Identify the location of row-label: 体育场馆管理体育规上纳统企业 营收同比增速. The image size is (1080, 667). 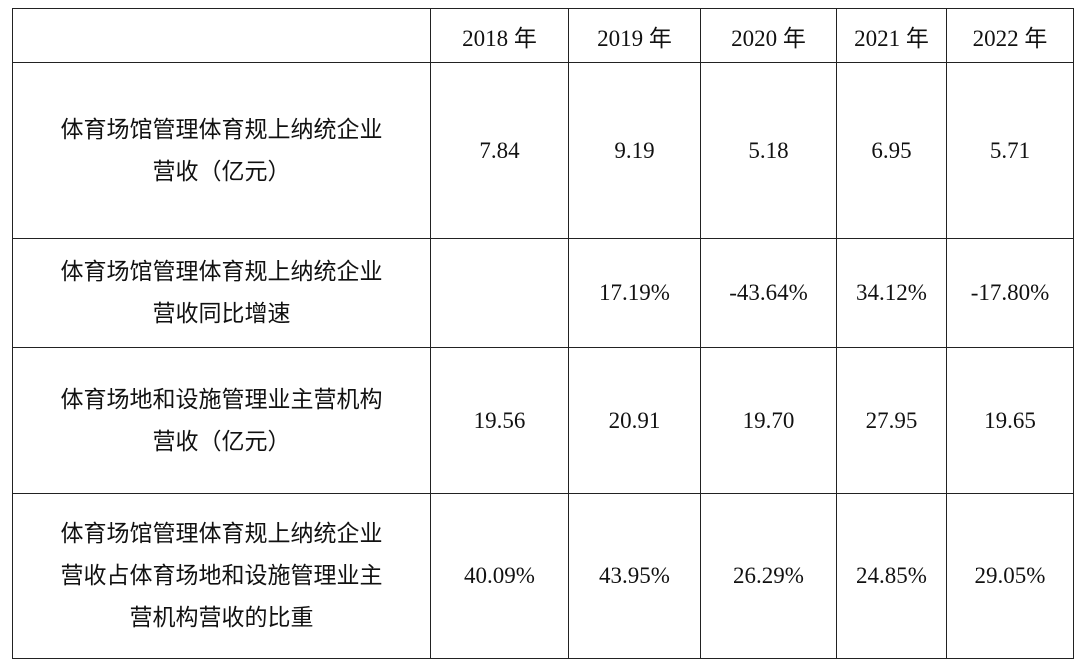
(221, 293).